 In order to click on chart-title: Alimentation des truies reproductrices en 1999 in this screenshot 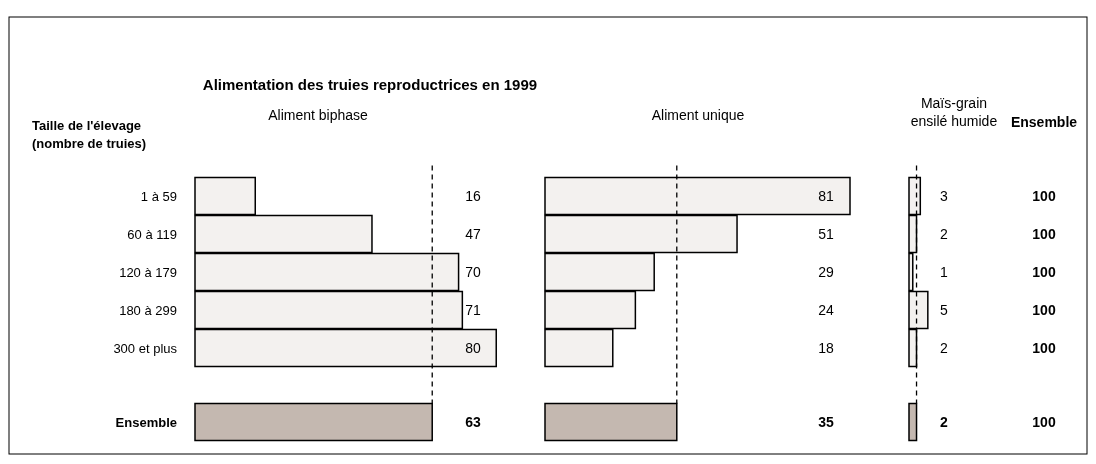, I will do `click(370, 84)`.